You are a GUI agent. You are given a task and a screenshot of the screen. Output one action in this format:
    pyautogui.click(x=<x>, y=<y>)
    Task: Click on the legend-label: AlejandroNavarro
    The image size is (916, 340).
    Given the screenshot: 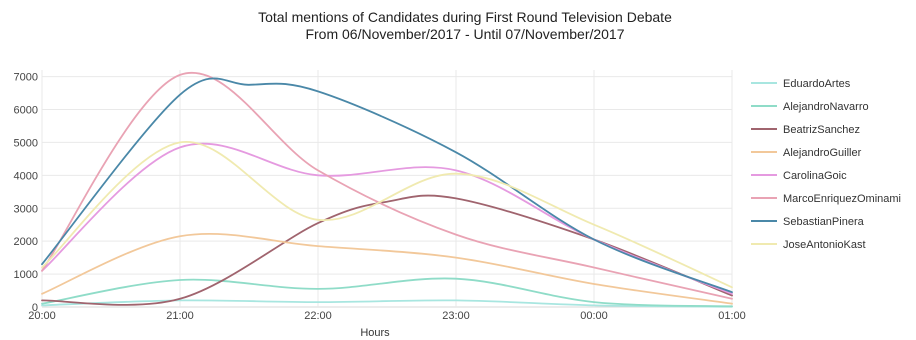 What is the action you would take?
    pyautogui.click(x=826, y=107)
    